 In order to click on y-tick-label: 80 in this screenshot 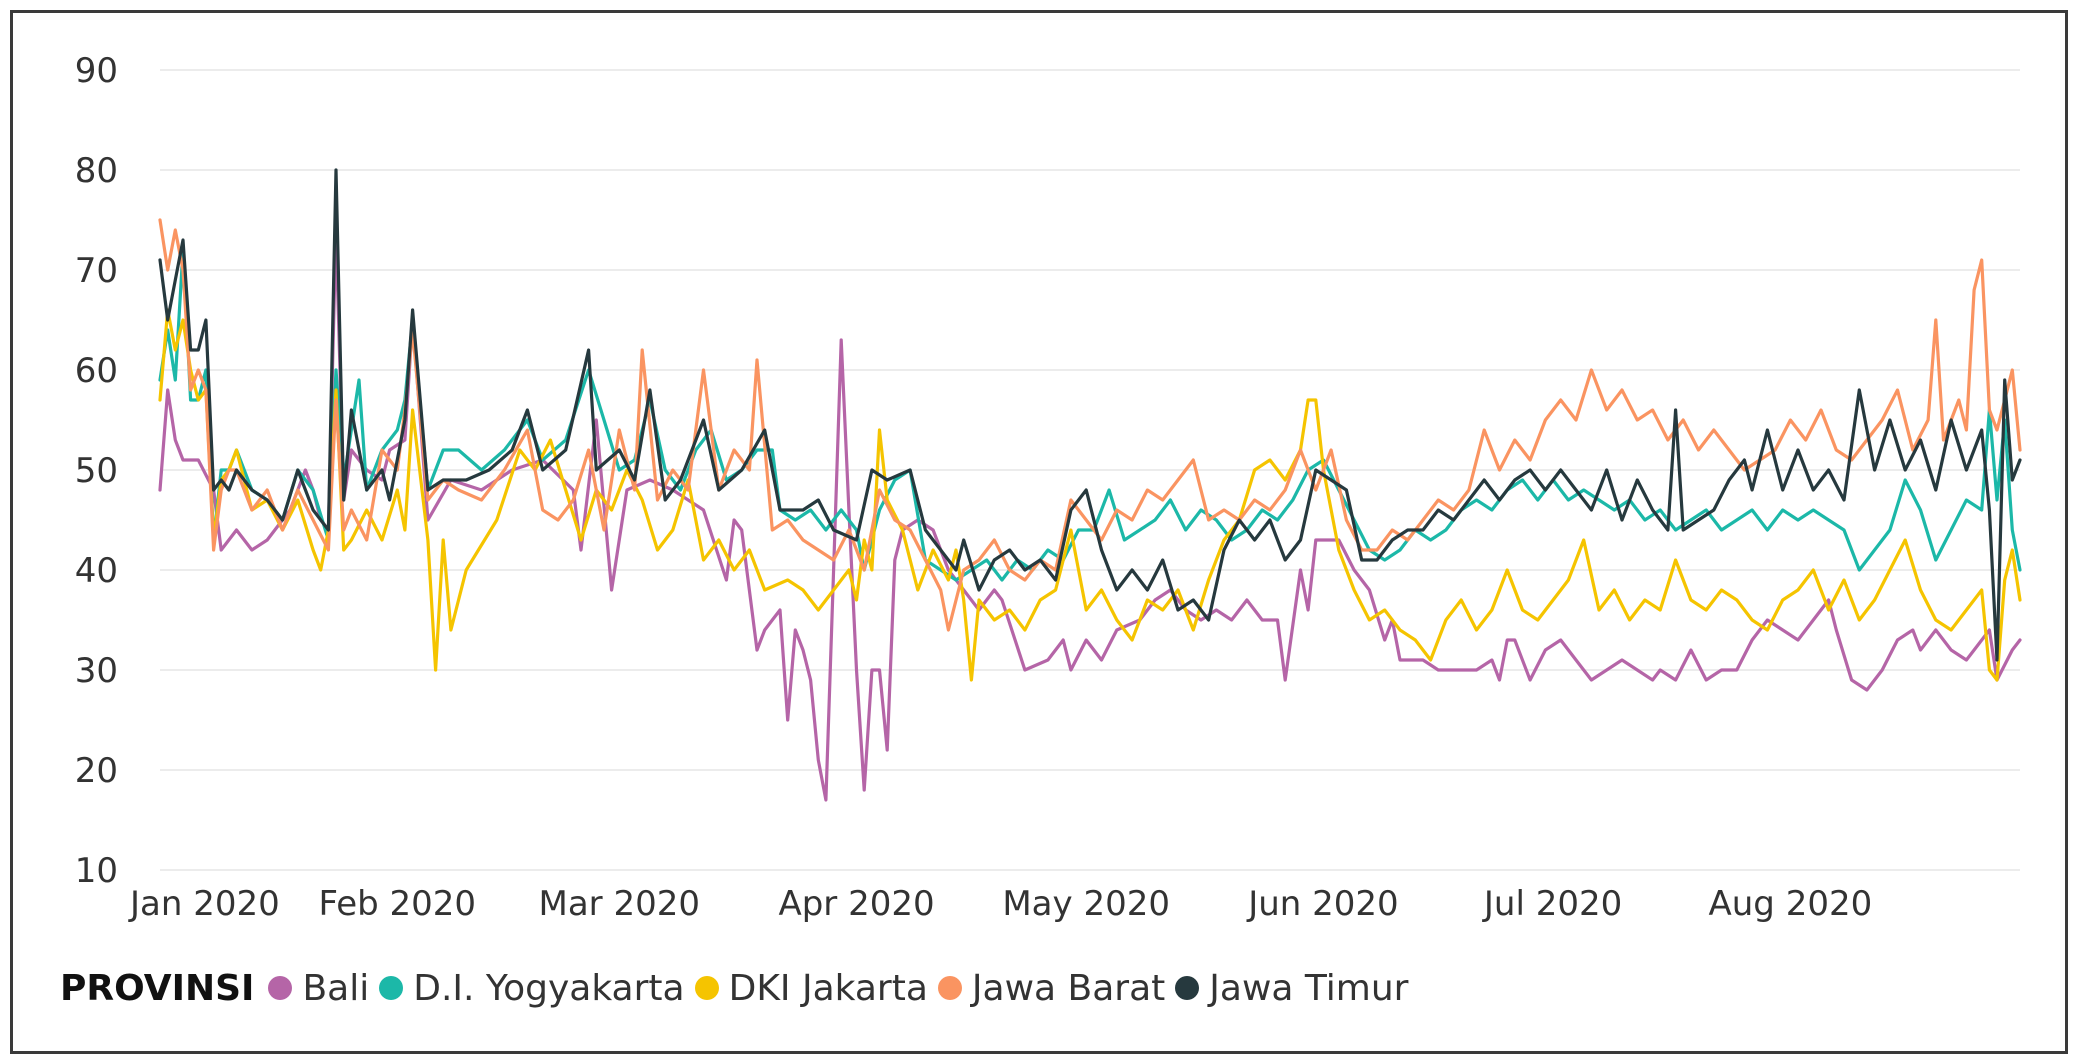, I will do `click(96, 171)`.